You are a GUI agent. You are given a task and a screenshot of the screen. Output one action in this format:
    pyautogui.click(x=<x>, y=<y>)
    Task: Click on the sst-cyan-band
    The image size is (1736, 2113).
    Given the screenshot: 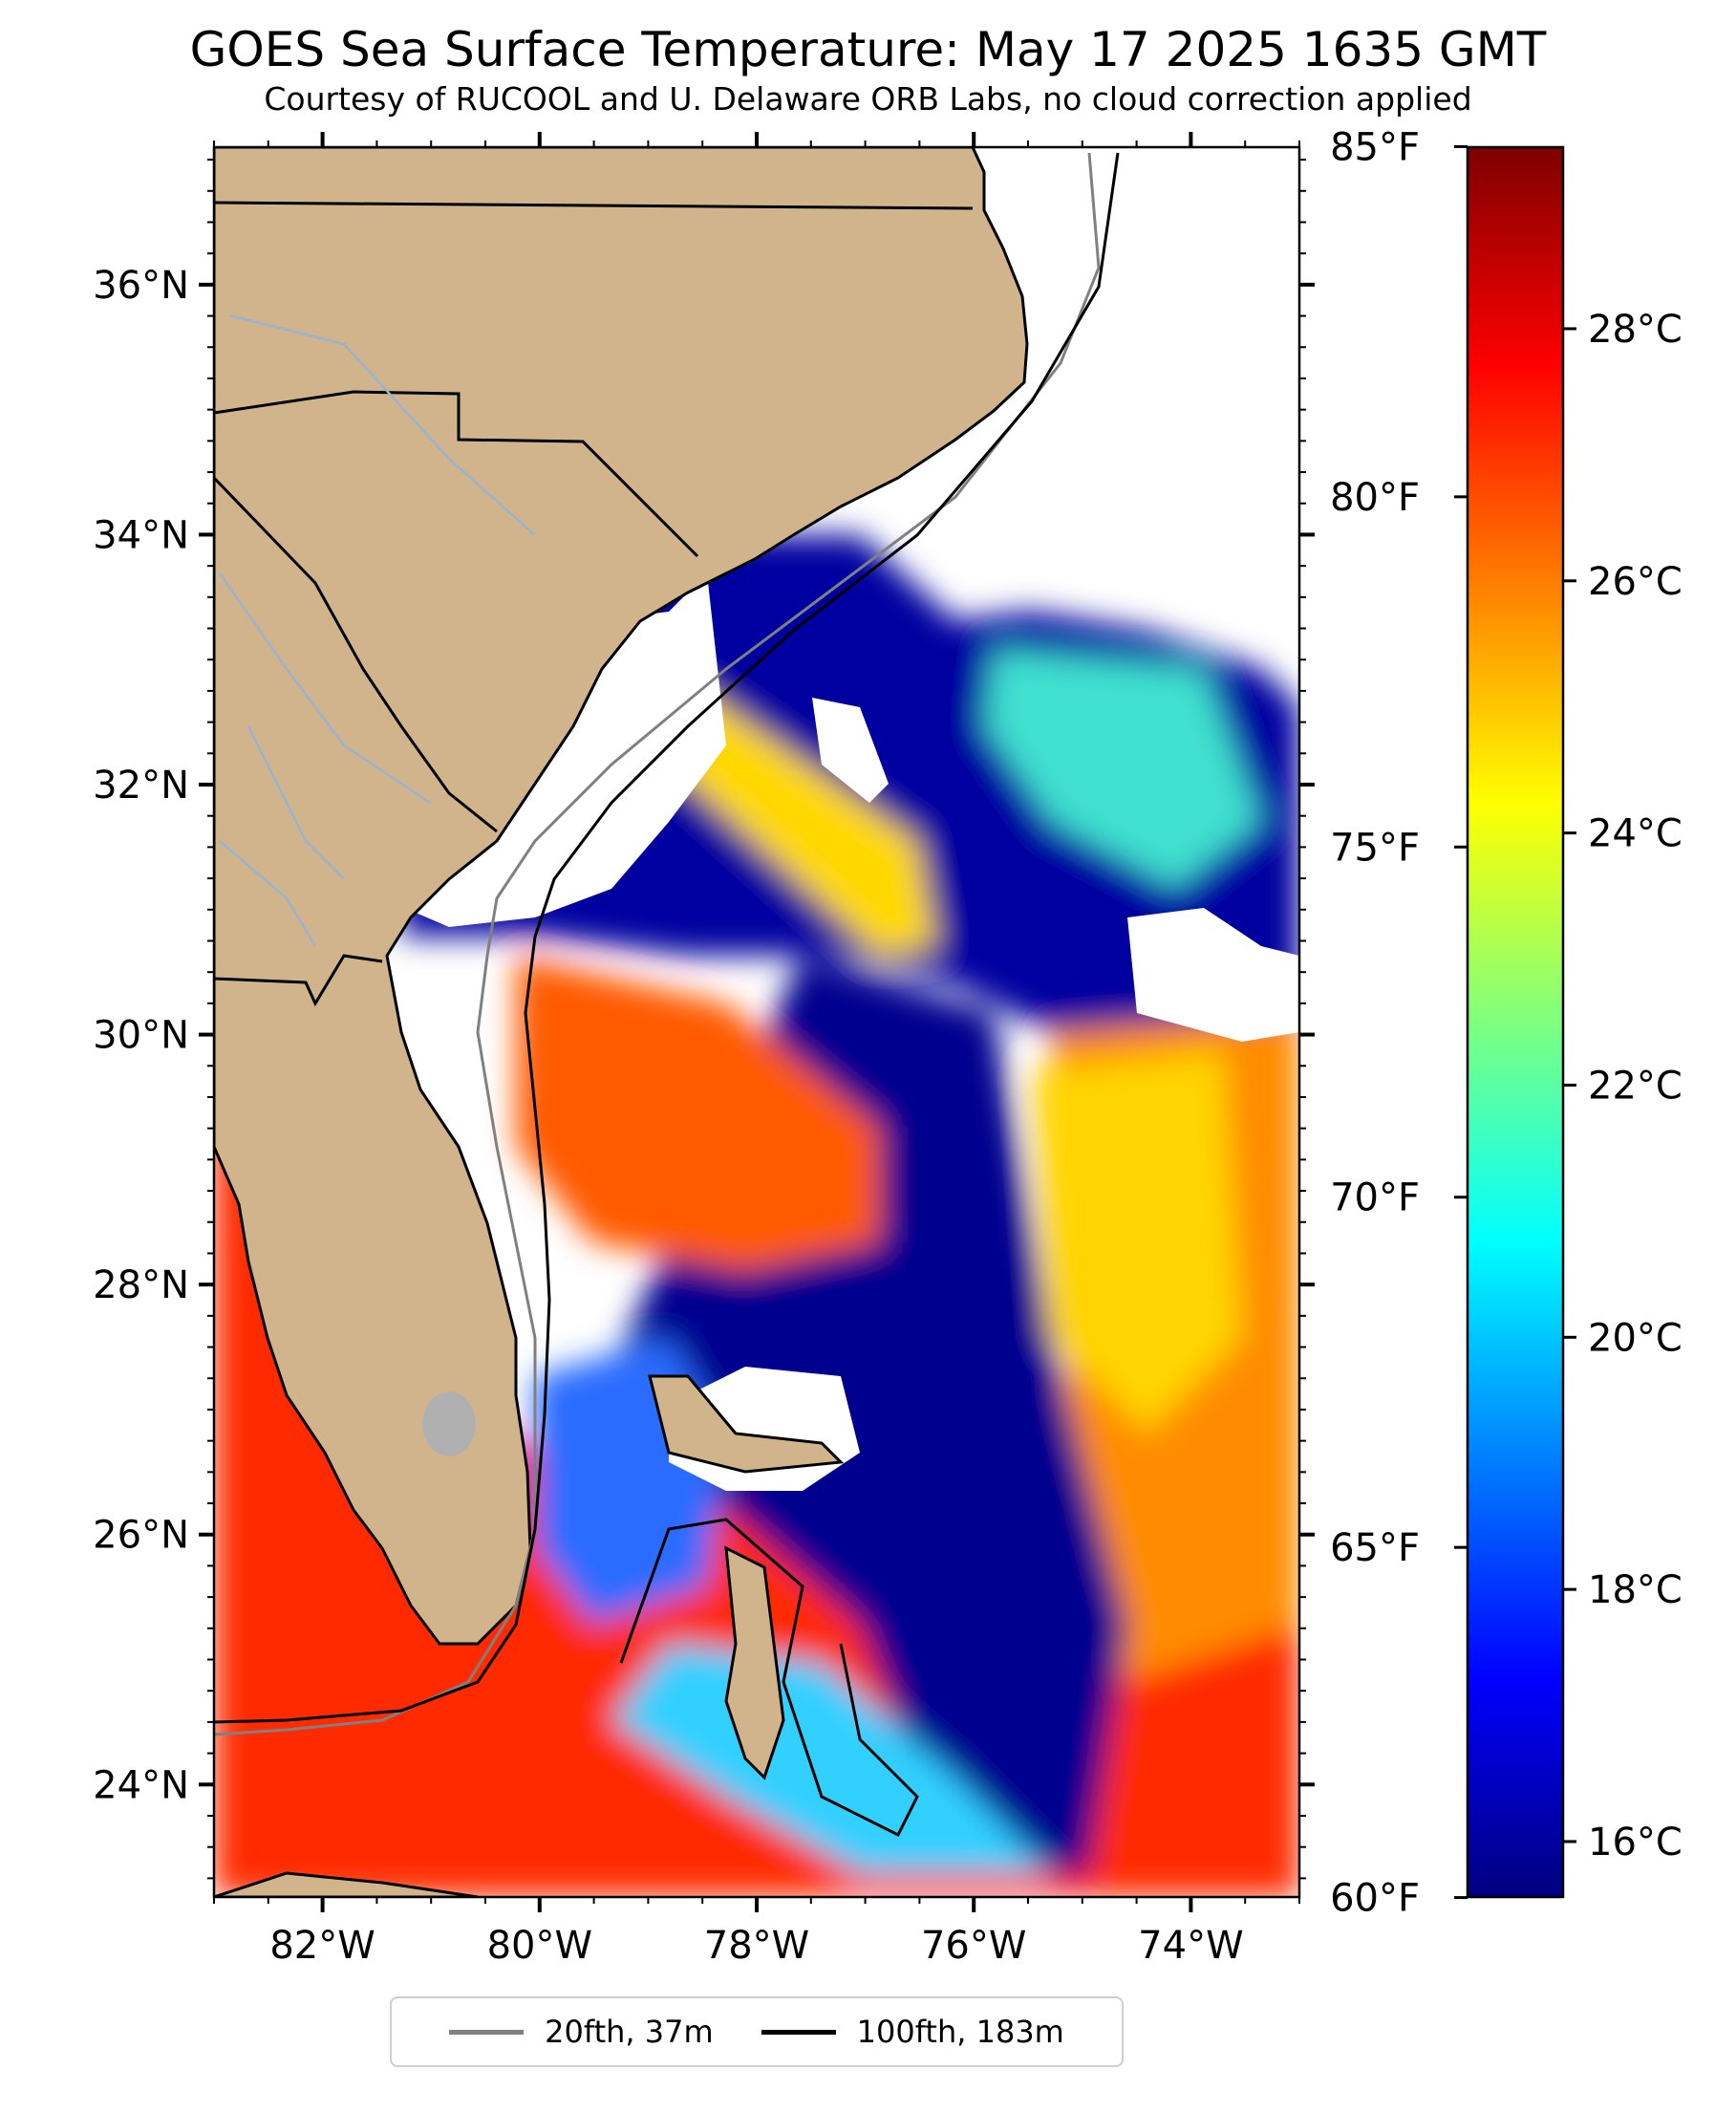 What is the action you would take?
    pyautogui.click(x=1122, y=769)
    